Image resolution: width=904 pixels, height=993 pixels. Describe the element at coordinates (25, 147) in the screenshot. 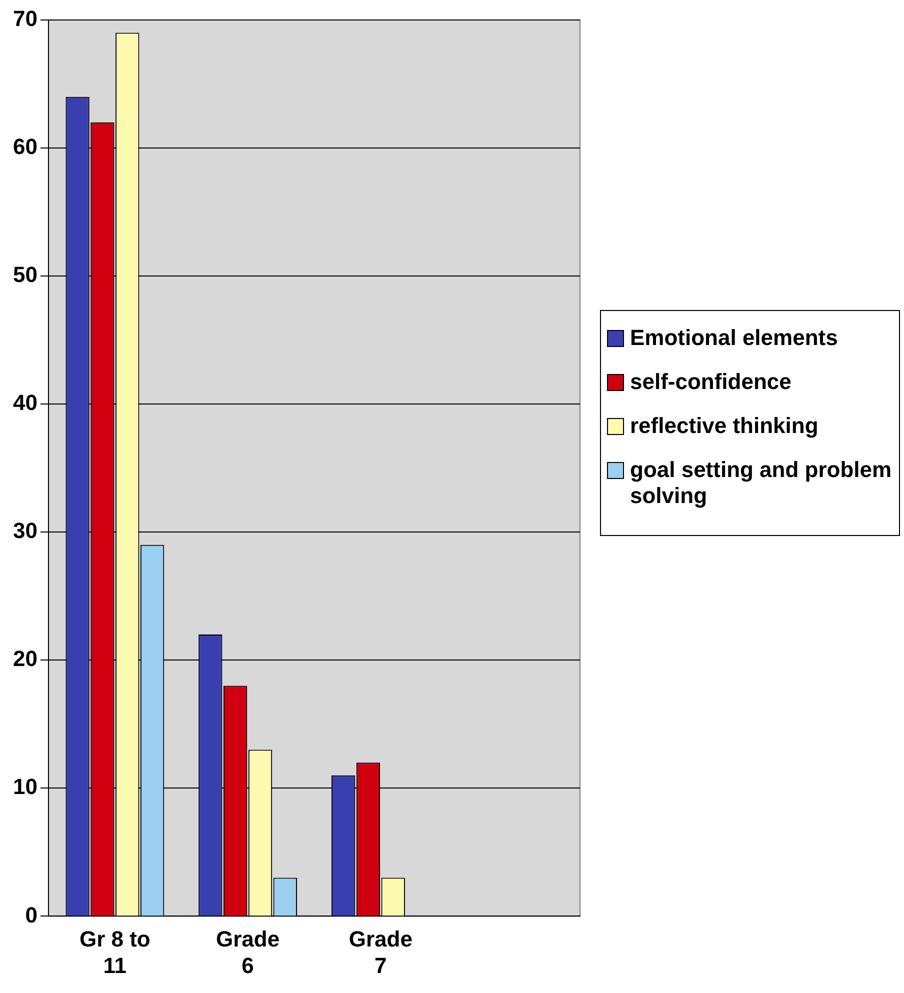

I see `y-tick-label: 60` at that location.